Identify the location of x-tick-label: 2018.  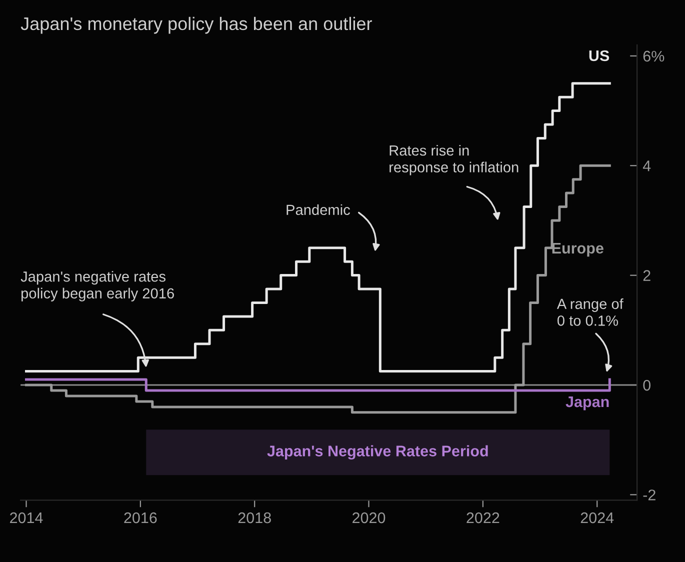
(254, 518).